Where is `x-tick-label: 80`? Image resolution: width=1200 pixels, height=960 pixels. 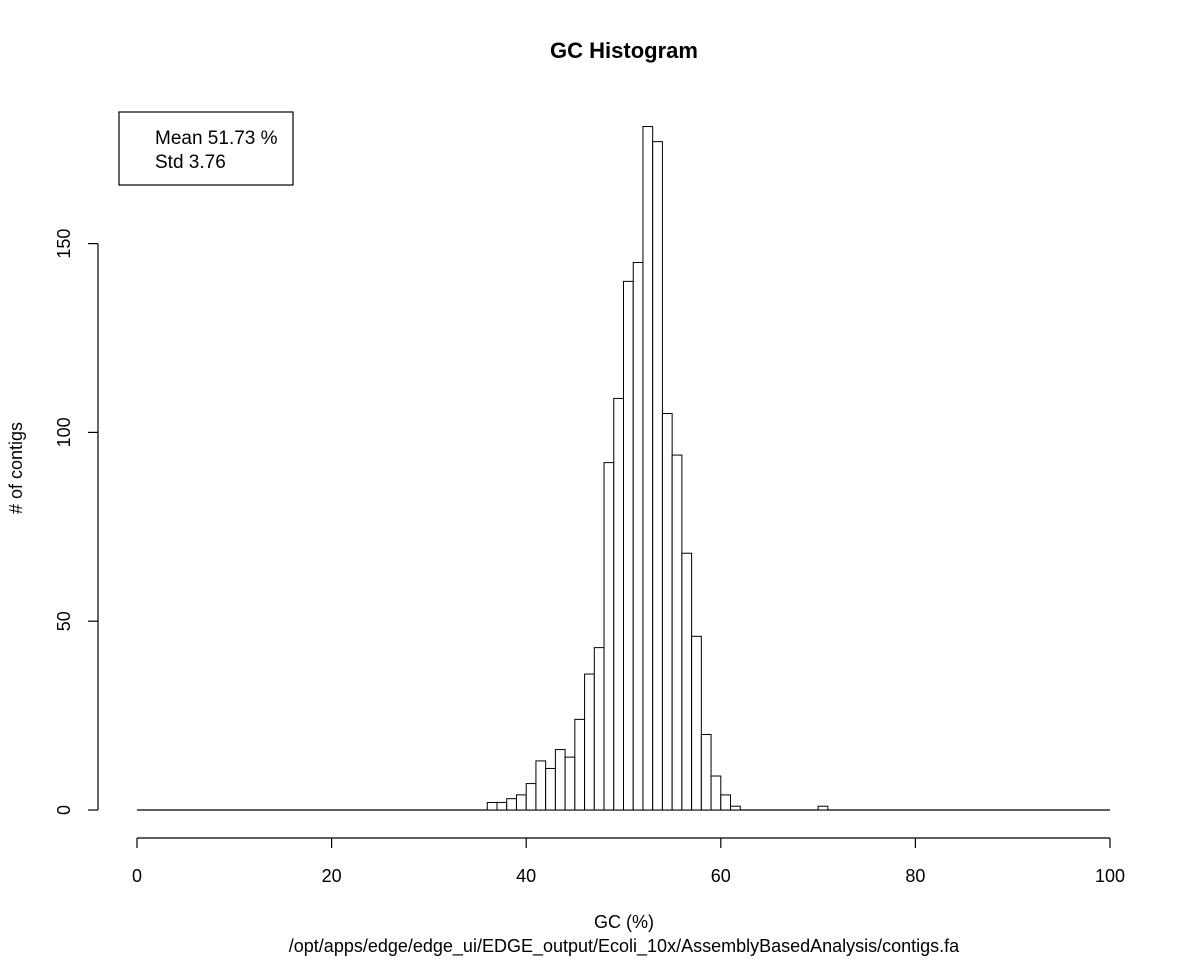
x-tick-label: 80 is located at coordinates (915, 876).